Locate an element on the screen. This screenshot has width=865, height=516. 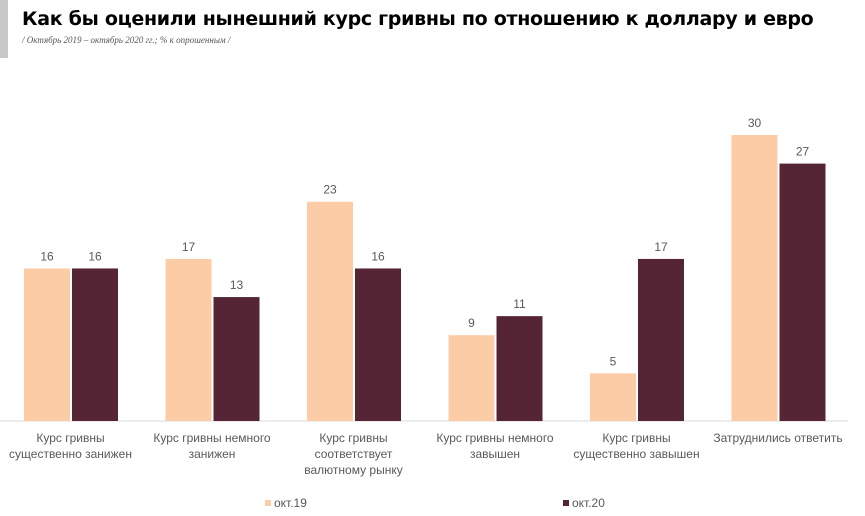
legend-item-okt20: окт.20 is located at coordinates (584, 503).